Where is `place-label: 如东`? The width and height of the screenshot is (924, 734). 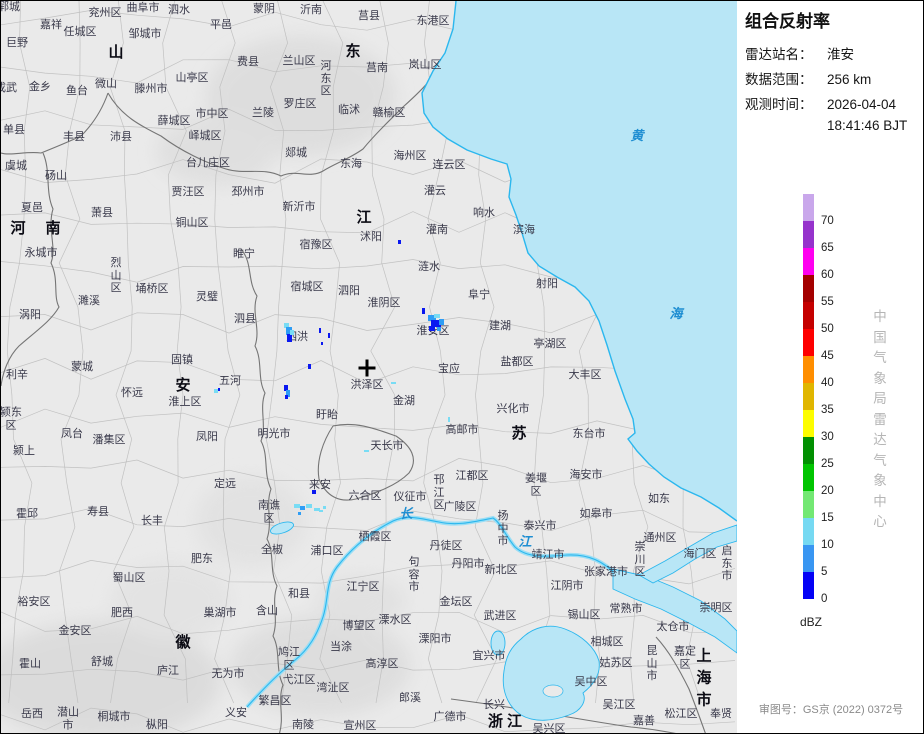 place-label: 如东 is located at coordinates (659, 498).